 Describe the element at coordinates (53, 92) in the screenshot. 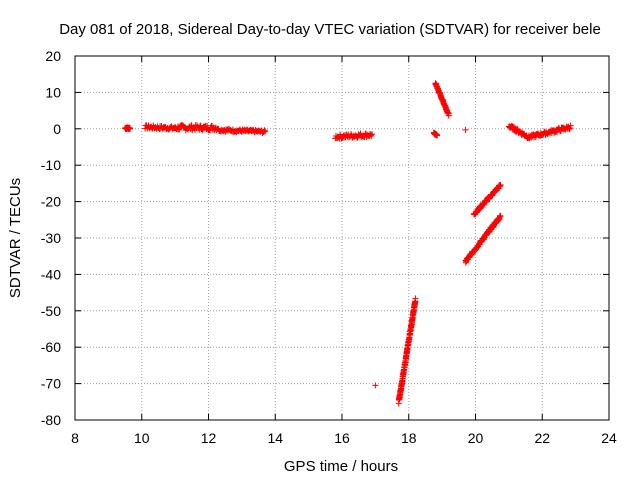

I see `y-tick-label: 10` at that location.